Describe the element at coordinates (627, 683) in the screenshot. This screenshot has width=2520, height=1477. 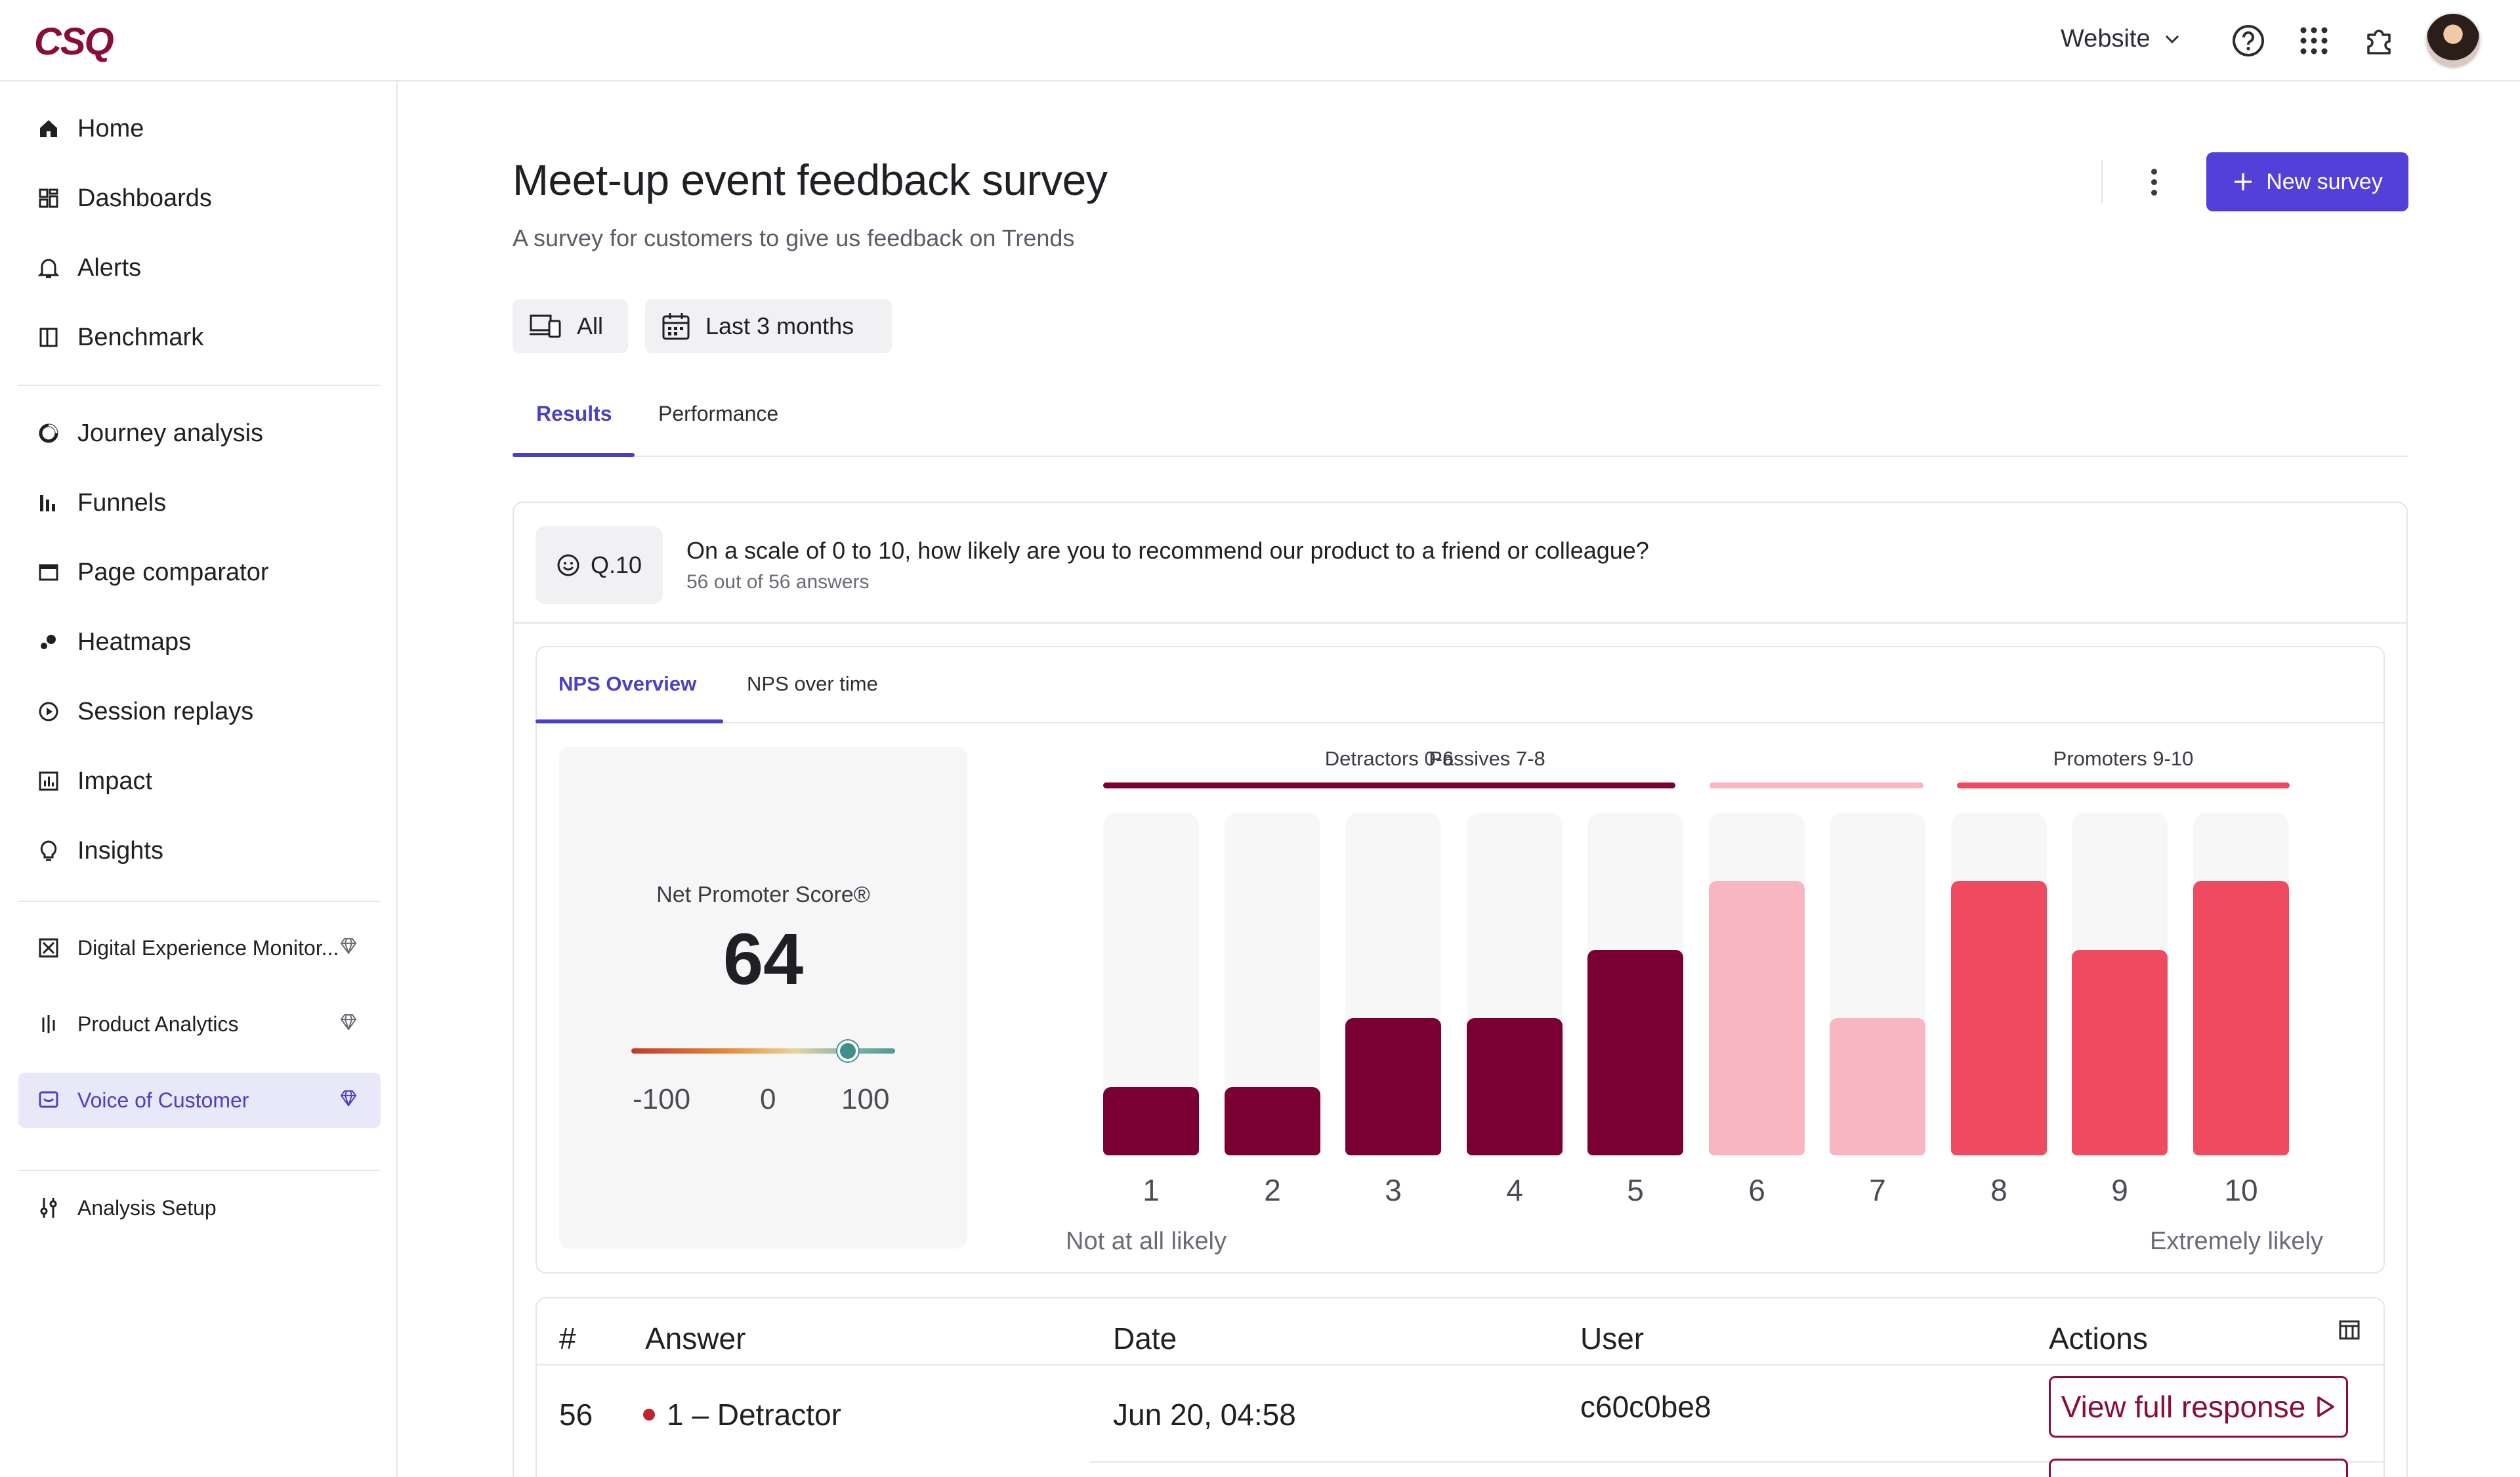
I see `tab-nps-overview: NPS Overview` at that location.